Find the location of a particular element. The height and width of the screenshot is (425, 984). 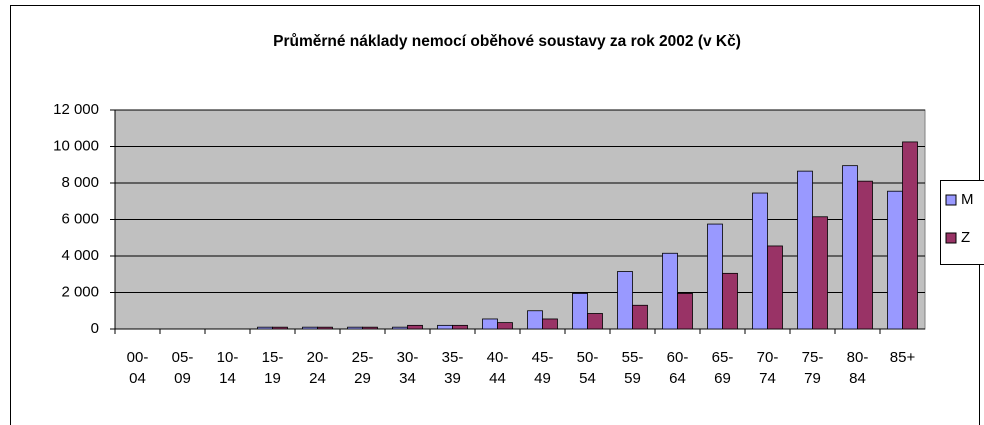

x-tick-label: 75-79 is located at coordinates (812, 368).